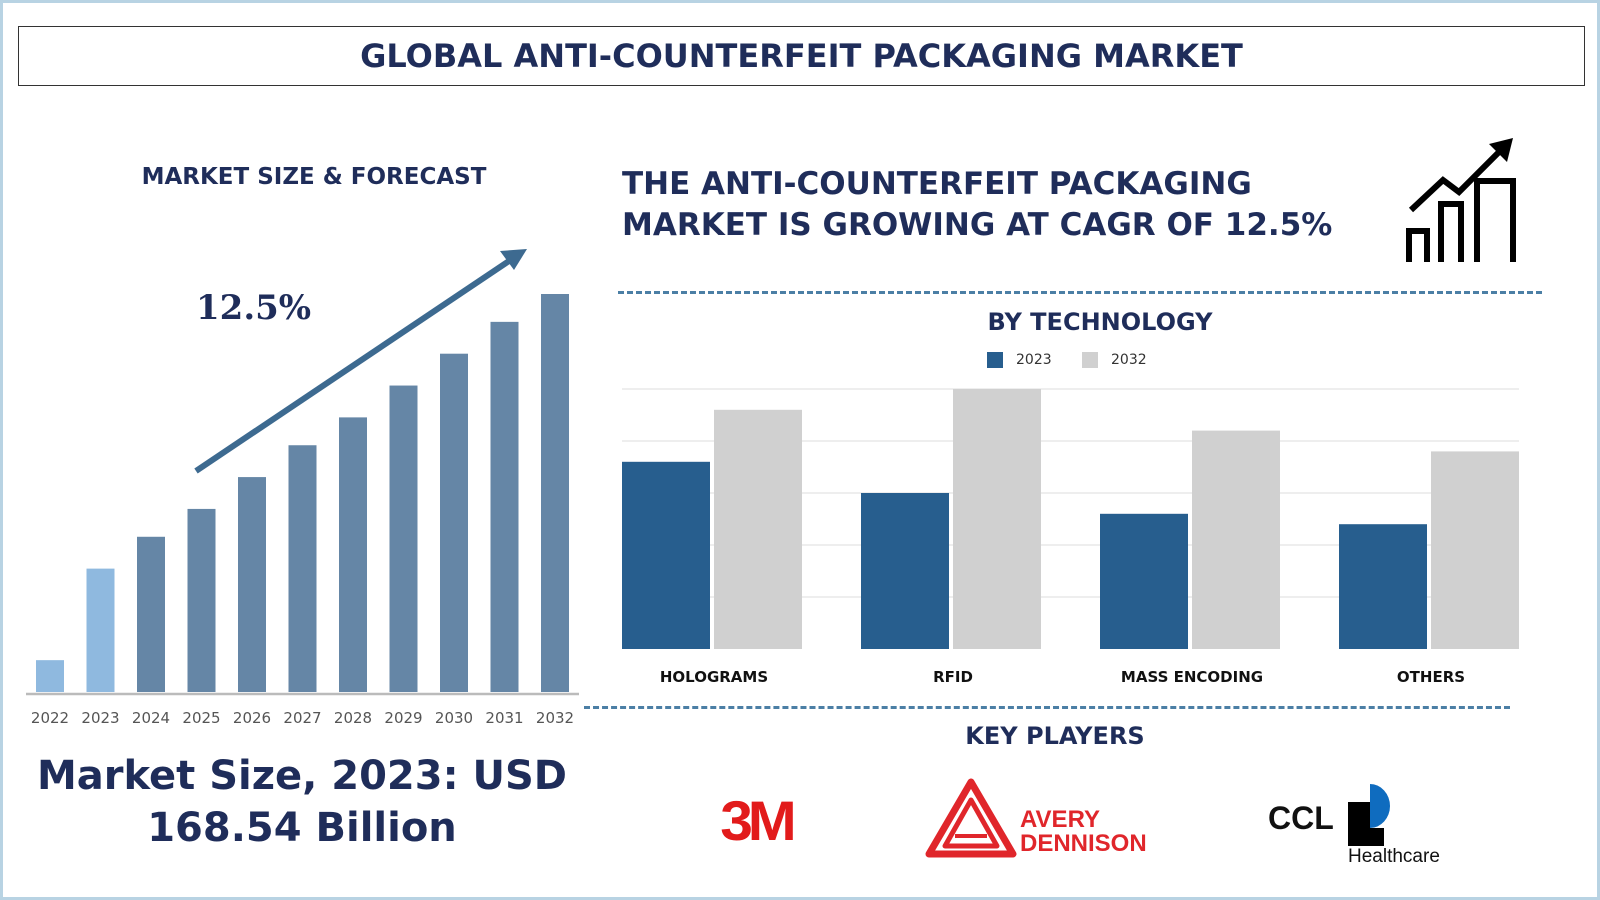  What do you see at coordinates (1431, 677) in the screenshot?
I see `category-label-others: OTHERS` at bounding box center [1431, 677].